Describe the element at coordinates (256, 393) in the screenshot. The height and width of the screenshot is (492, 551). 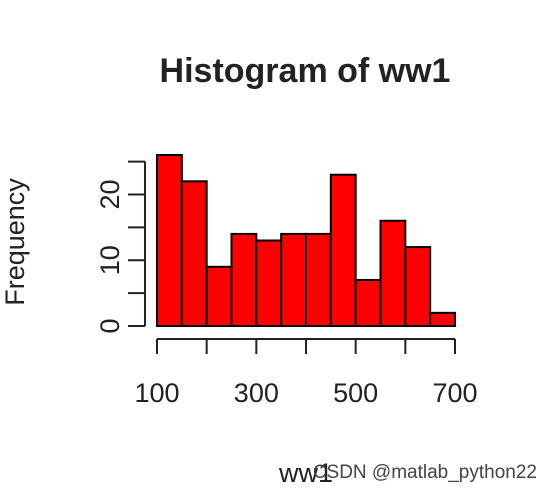
I see `x-tick-label: 300` at that location.